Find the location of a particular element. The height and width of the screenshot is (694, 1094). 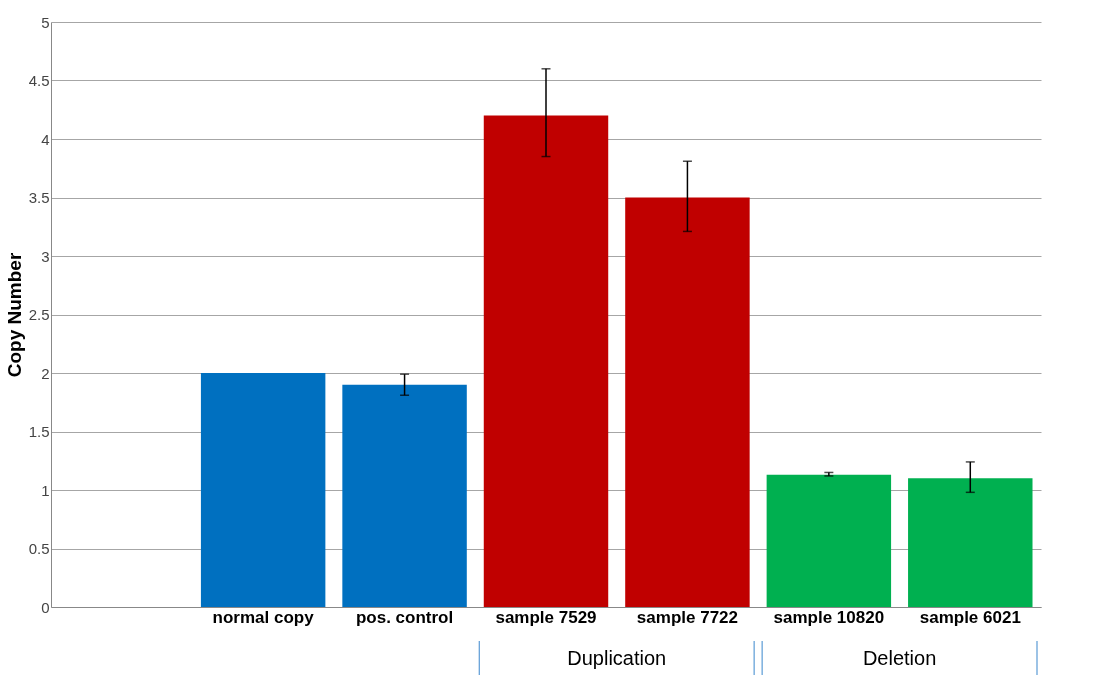

y-tick-label: 1.5 is located at coordinates (39, 431).